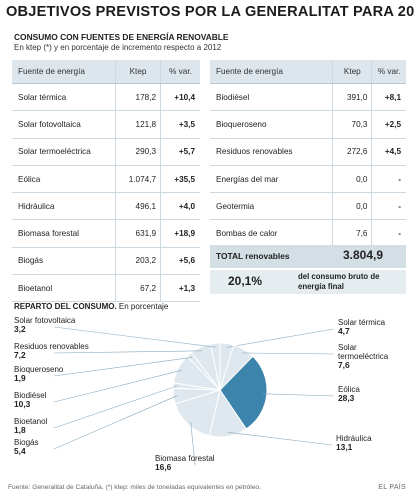 The height and width of the screenshot is (495, 414). I want to click on pie-label: Solar térmica, so click(362, 322).